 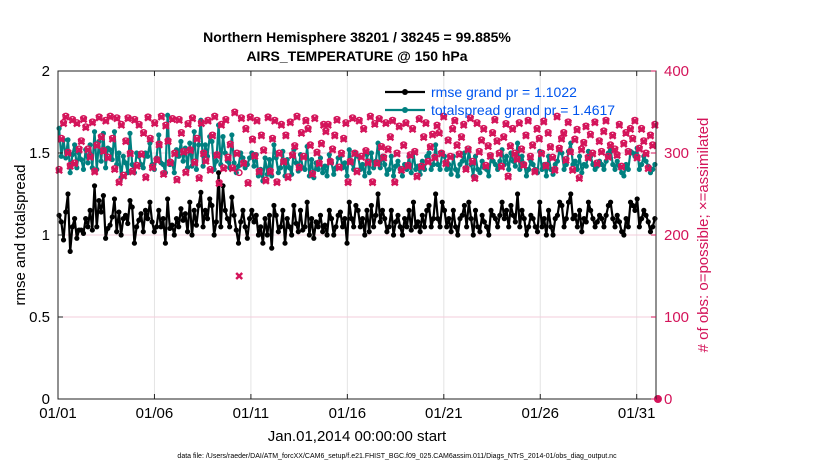 I want to click on chart-title-line2: AIRS_TEMPERATURE @ 150 hPa, so click(x=356, y=56).